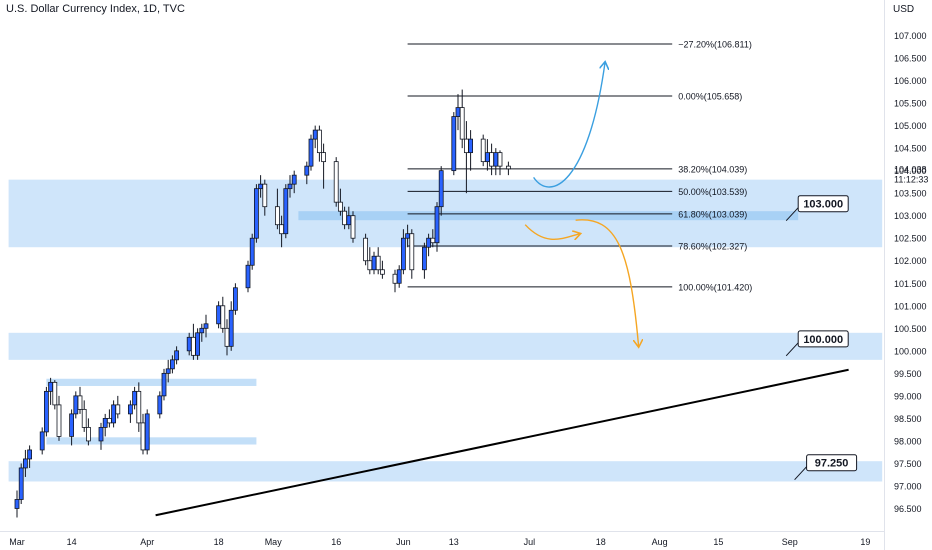 The width and height of the screenshot is (932, 550). Describe the element at coordinates (910, 59) in the screenshot. I see `price-tick-label: 106.500` at that location.